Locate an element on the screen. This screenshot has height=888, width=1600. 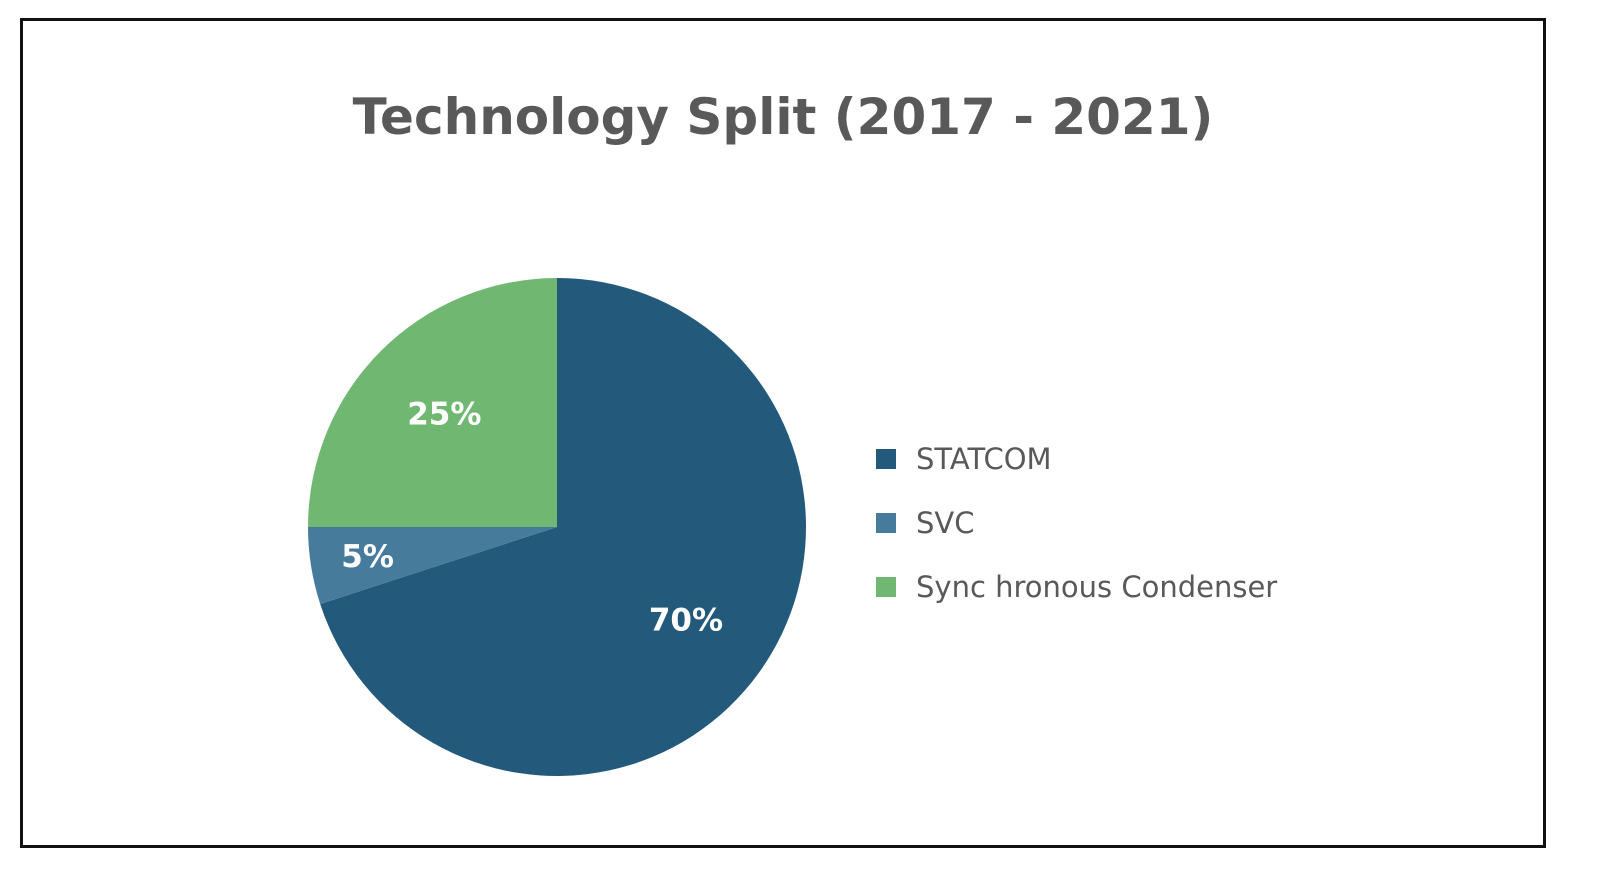
legend-swatch-statcom is located at coordinates (886, 459).